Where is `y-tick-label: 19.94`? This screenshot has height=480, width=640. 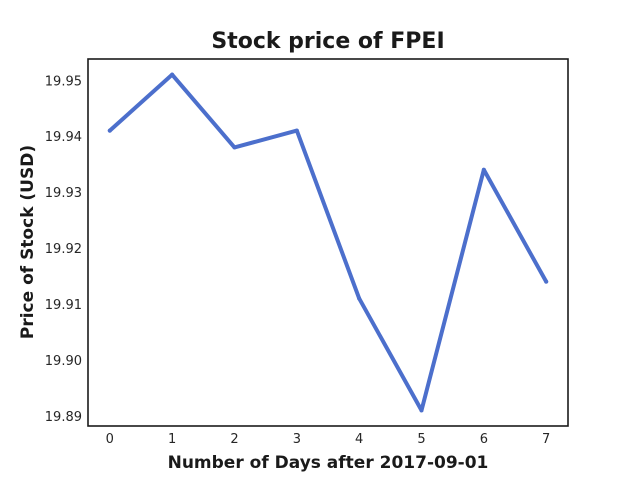
y-tick-label: 19.94 is located at coordinates (63, 137).